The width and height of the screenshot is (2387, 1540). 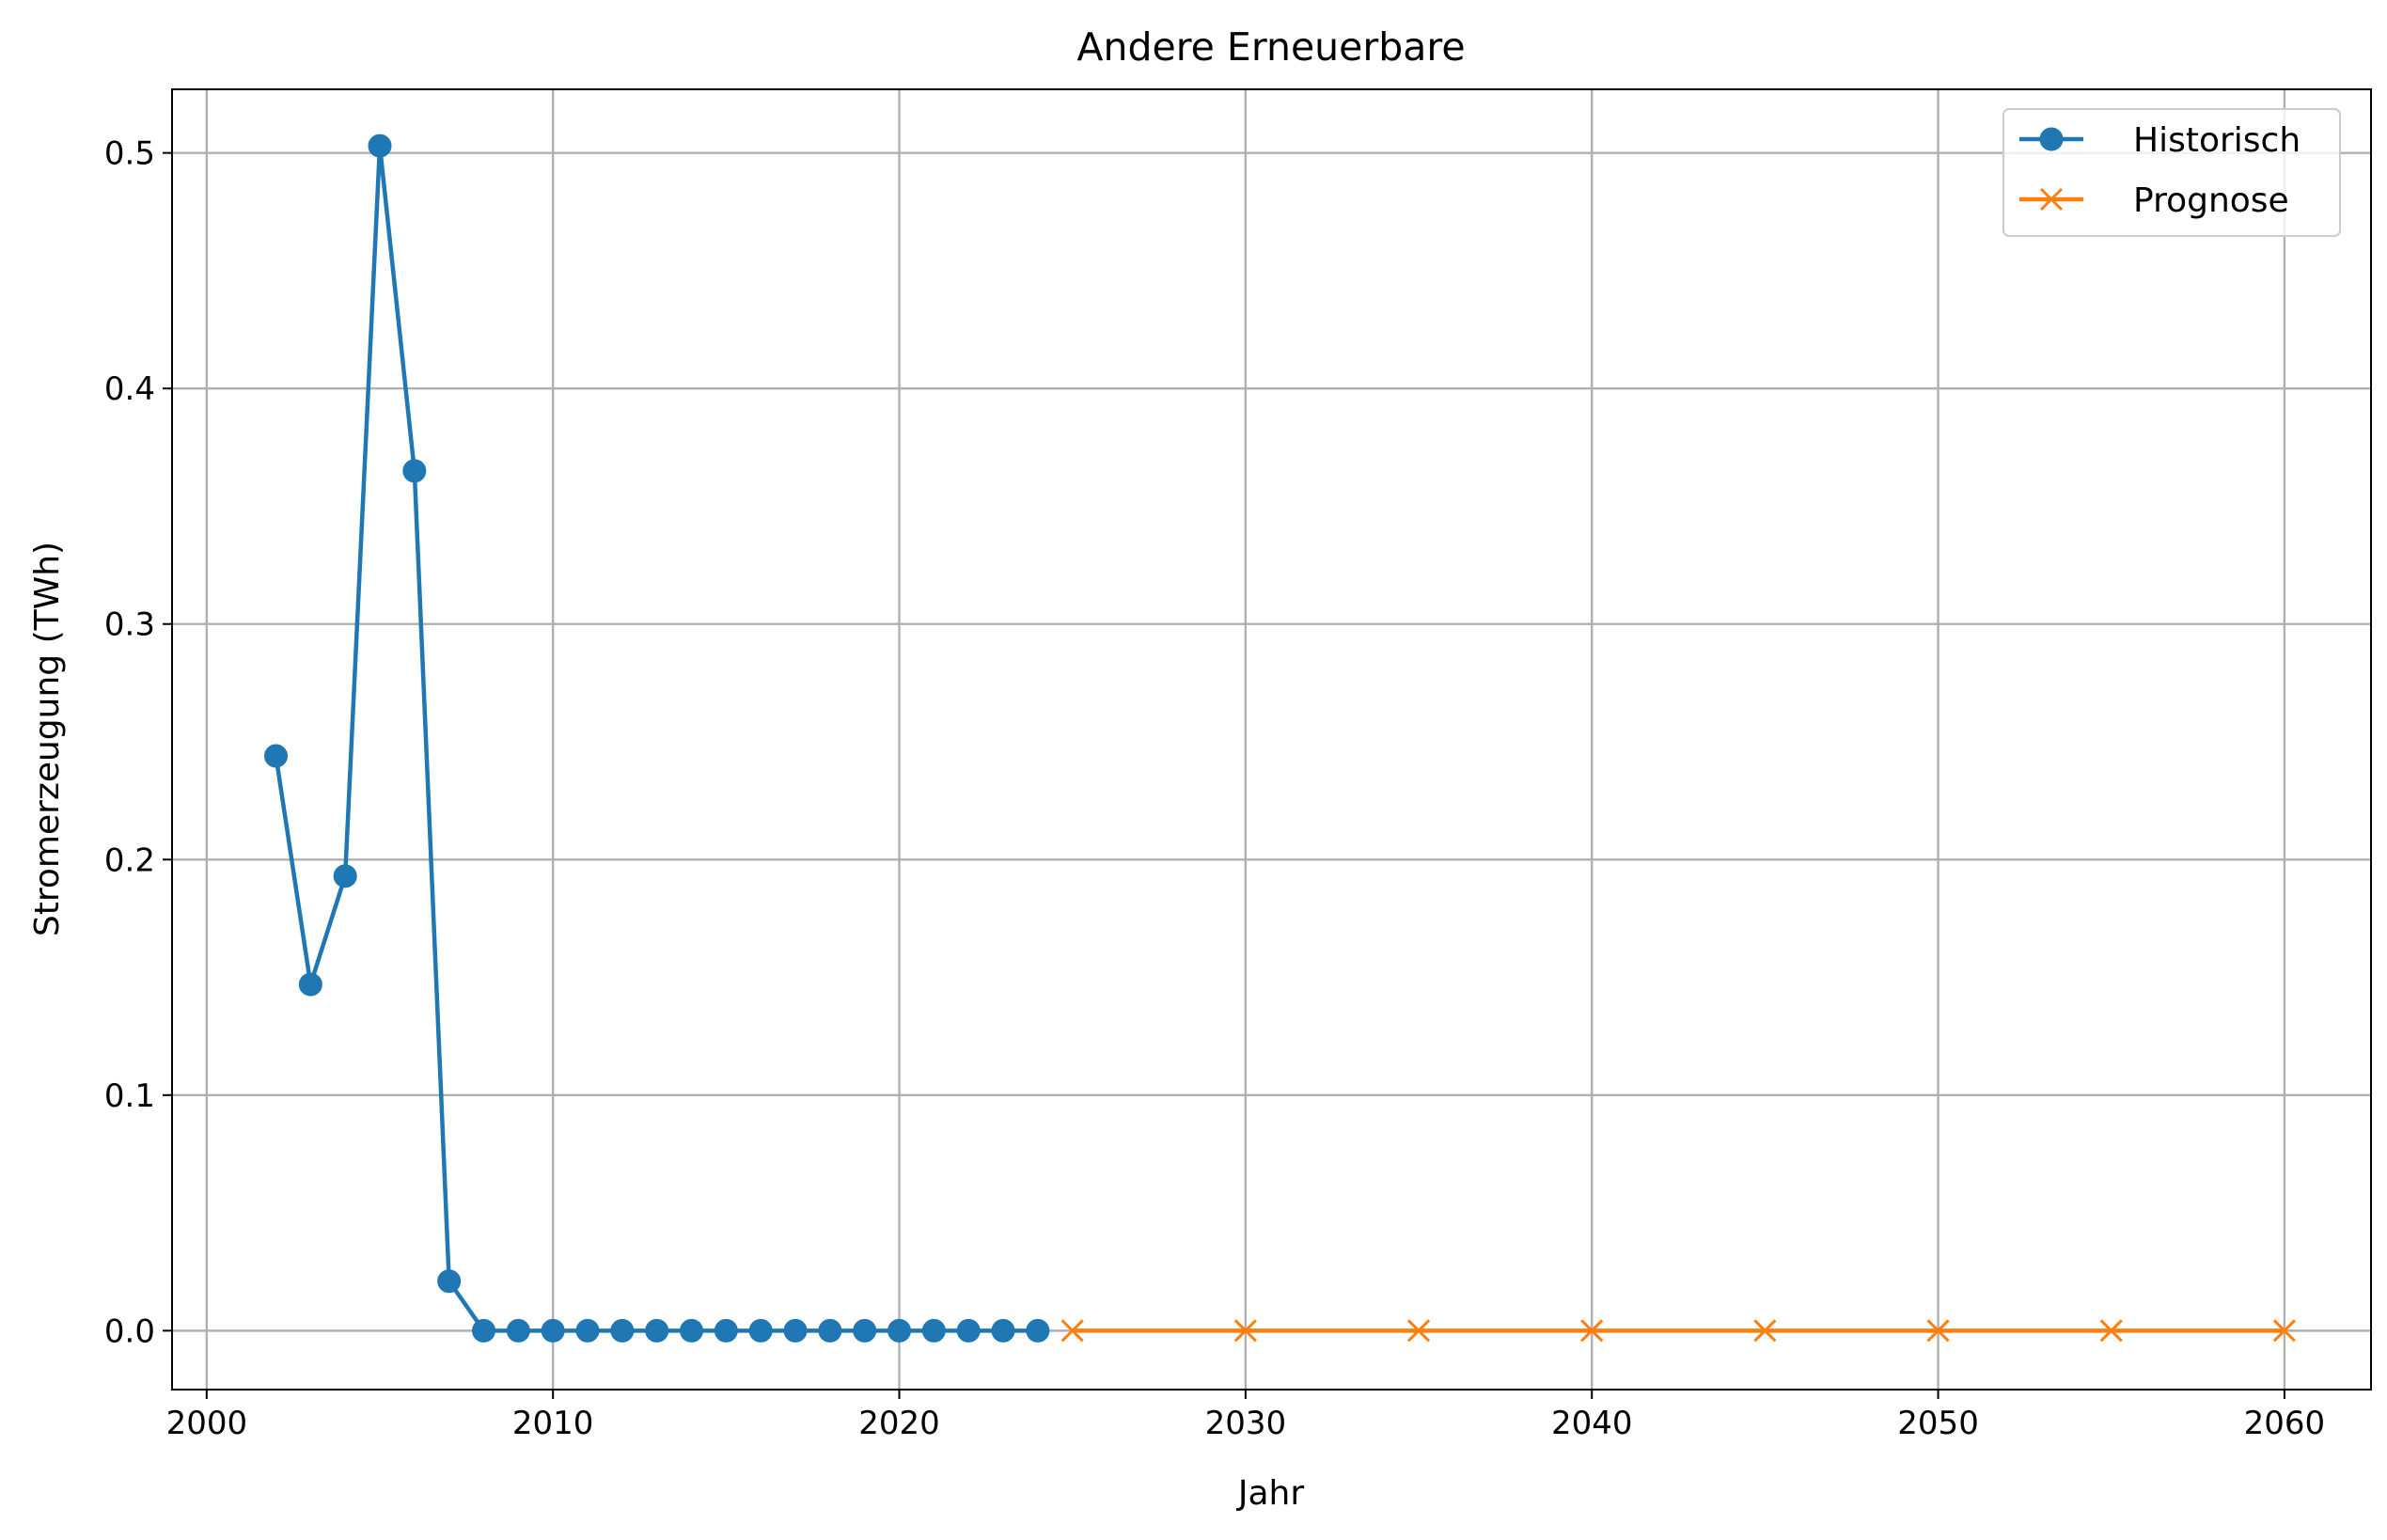 What do you see at coordinates (129, 1096) in the screenshot?
I see `y-tick-label: 0.1` at bounding box center [129, 1096].